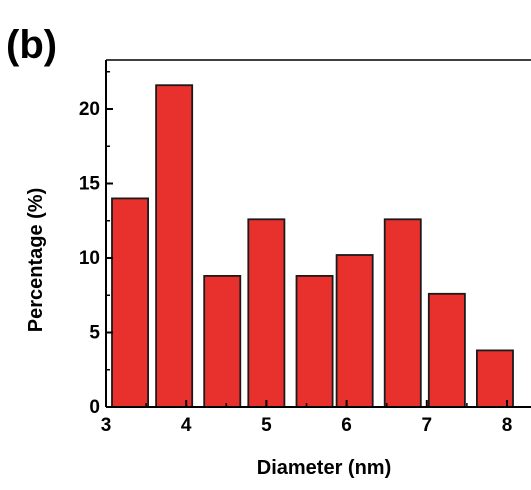  Describe the element at coordinates (89, 258) in the screenshot. I see `y-tick-label: 10` at that location.